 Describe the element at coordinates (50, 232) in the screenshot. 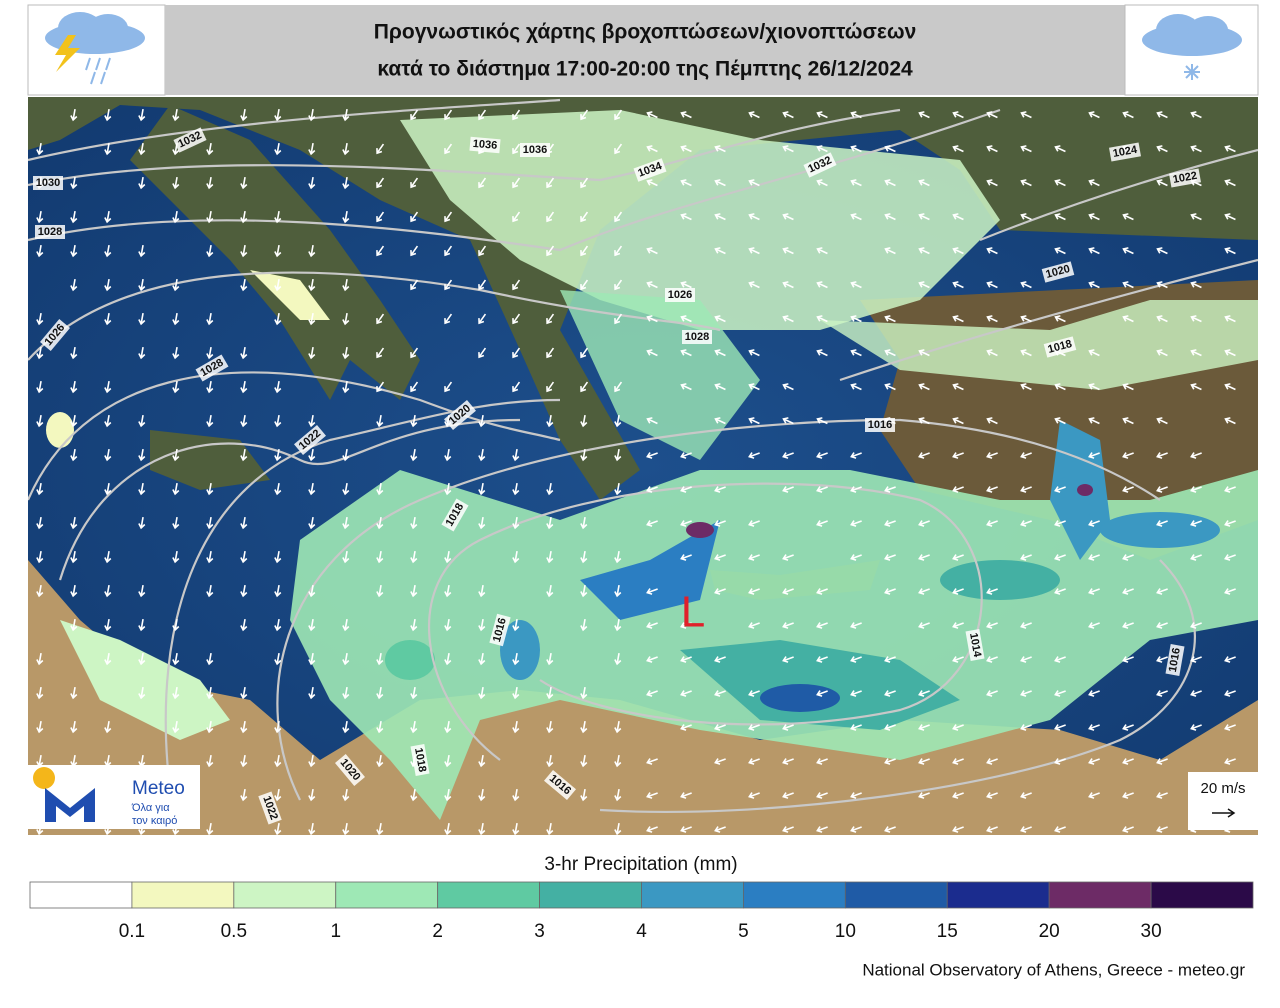

I see `isobar-label: 1028` at that location.